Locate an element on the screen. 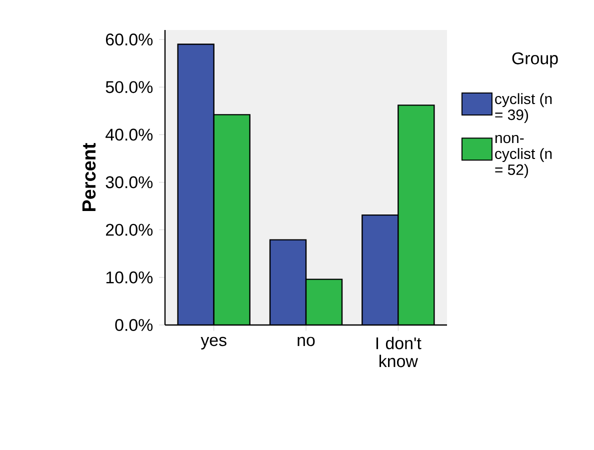 This screenshot has height=450, width=594. y-axis-title: Percent is located at coordinates (89, 177).